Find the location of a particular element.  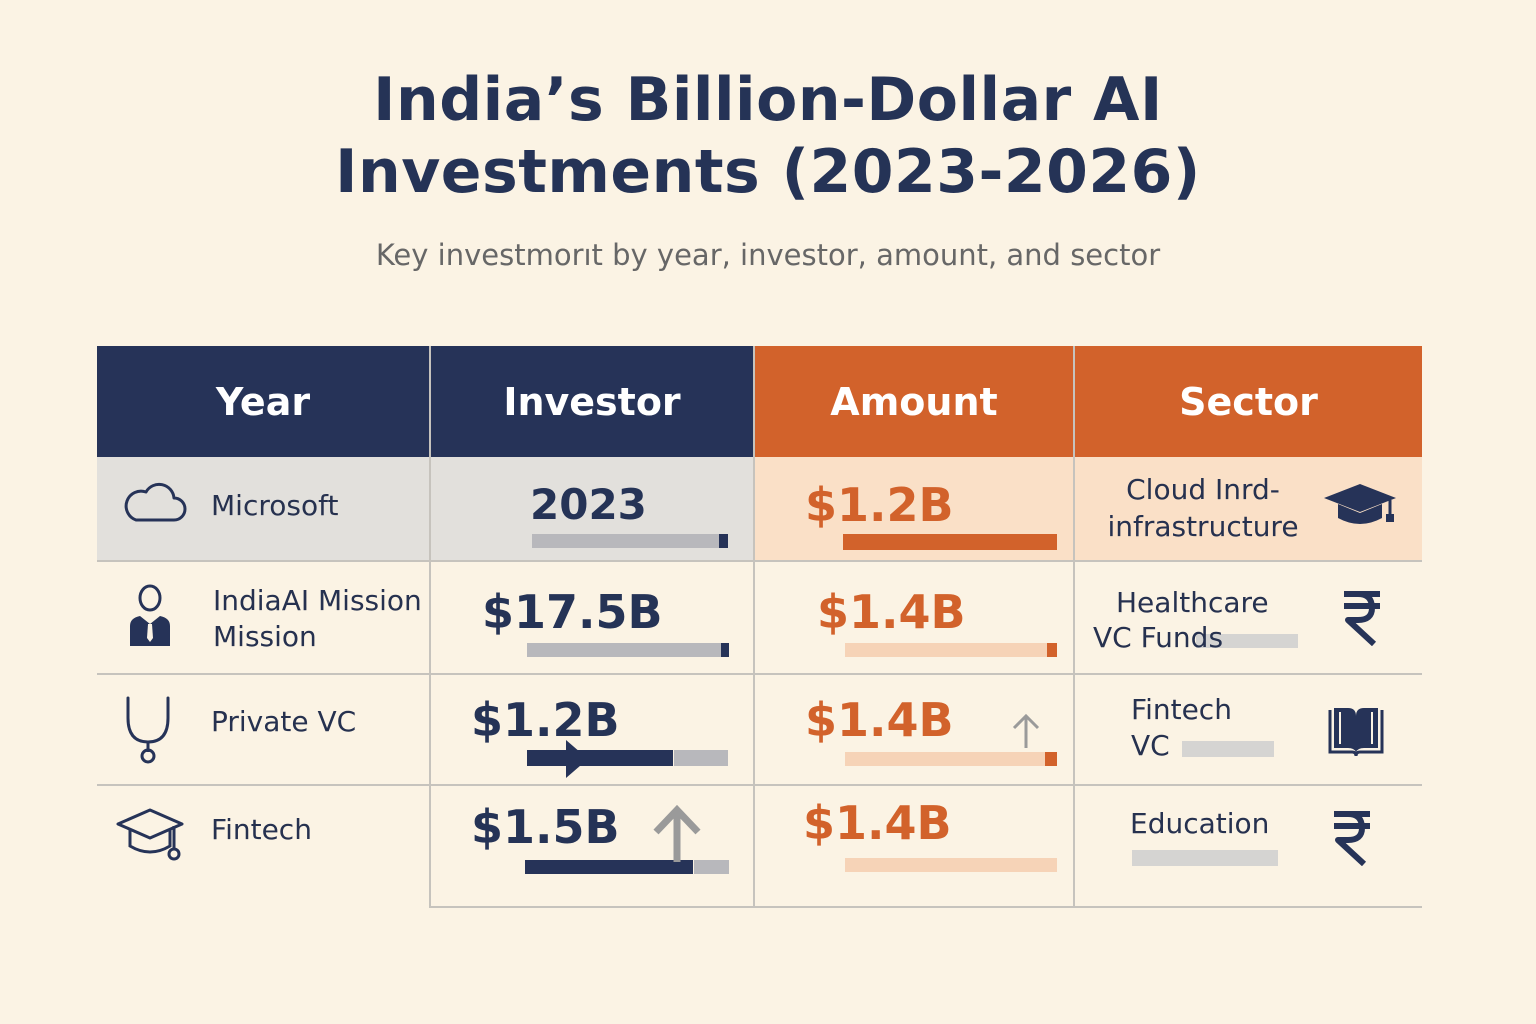

row-1-investor-label: Microsoft is located at coordinates (275, 505).